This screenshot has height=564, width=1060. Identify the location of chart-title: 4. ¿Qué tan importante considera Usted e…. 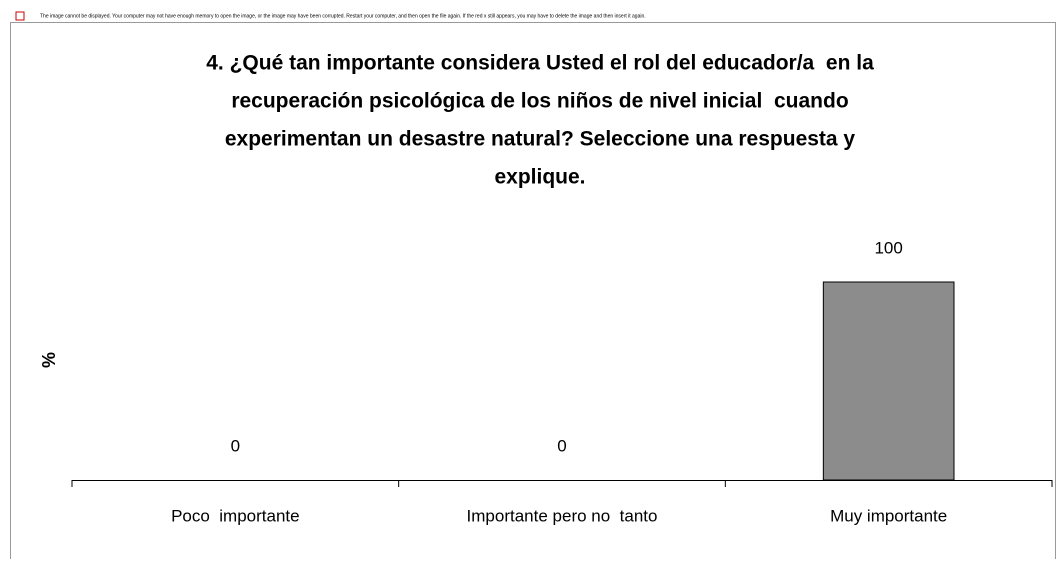
(540, 63).